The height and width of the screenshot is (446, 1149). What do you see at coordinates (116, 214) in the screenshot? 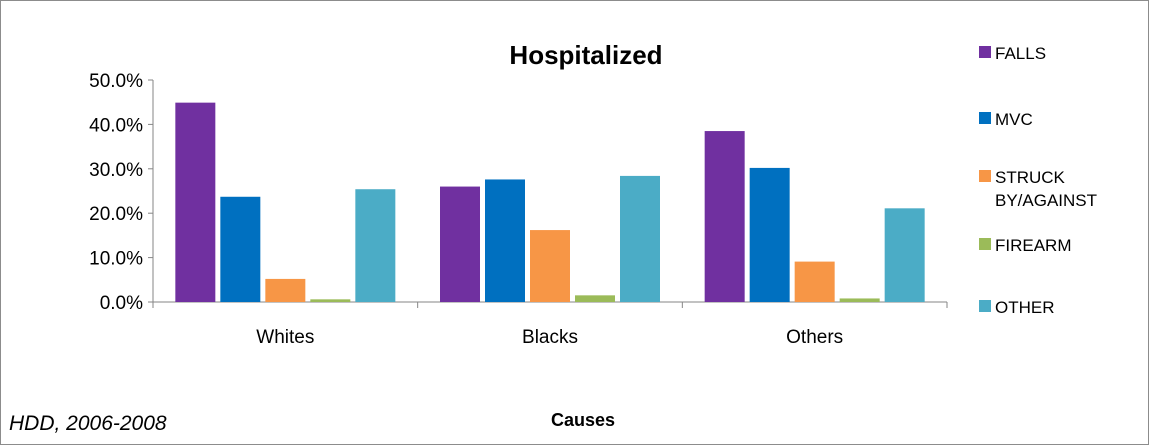
I see `y-tick-label: 20.0%` at bounding box center [116, 214].